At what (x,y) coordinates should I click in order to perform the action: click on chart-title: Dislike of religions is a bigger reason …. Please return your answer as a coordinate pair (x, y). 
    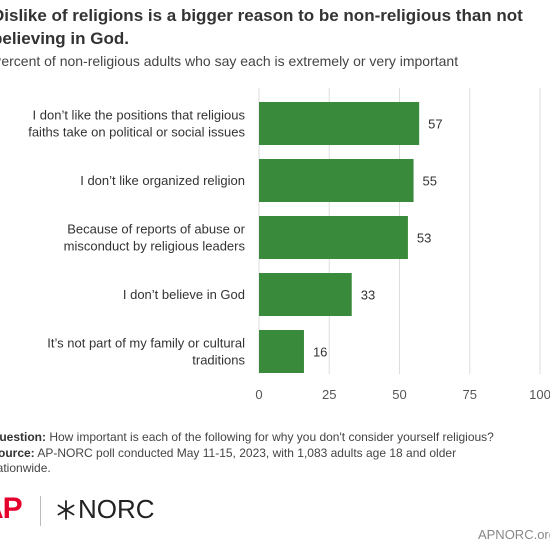
    Looking at the image, I should click on (275, 27).